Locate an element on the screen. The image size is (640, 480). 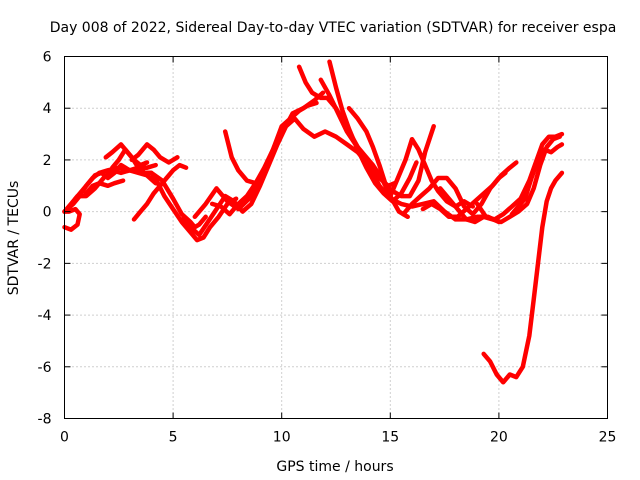
x-axis-label: GPS time / hours is located at coordinates (334, 467).